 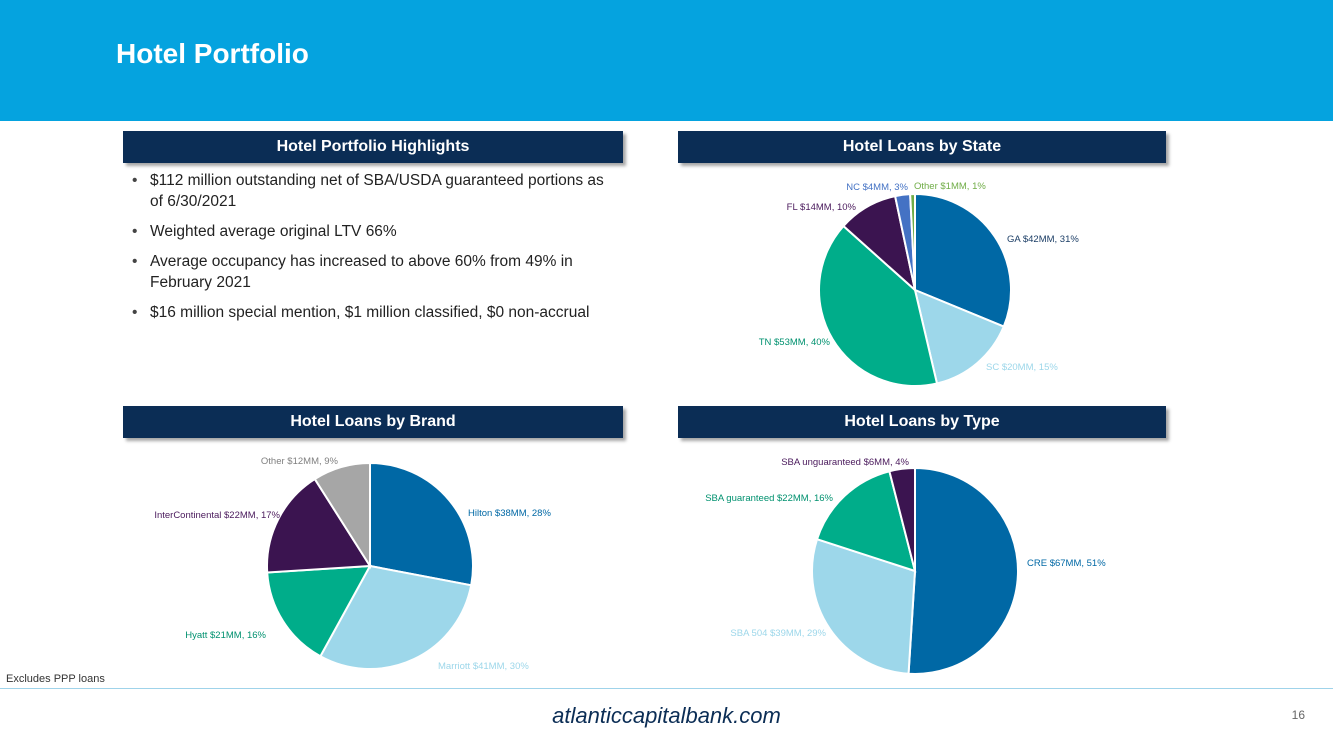 What do you see at coordinates (795, 342) in the screenshot?
I see `state-slice-label-tn: TN $53MM, 40%` at bounding box center [795, 342].